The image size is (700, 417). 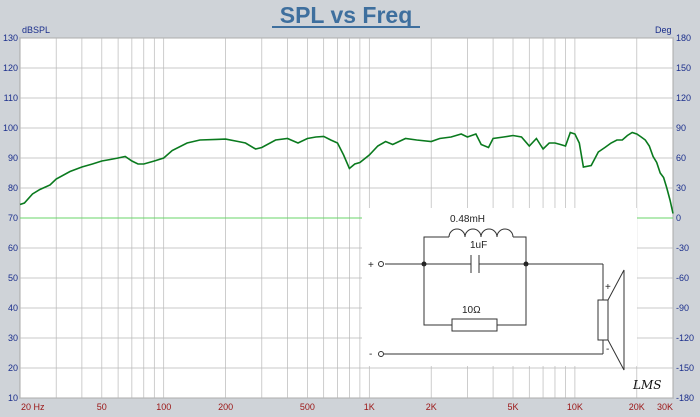 What do you see at coordinates (665, 407) in the screenshot?
I see `x-tick-label: 30K` at bounding box center [665, 407].